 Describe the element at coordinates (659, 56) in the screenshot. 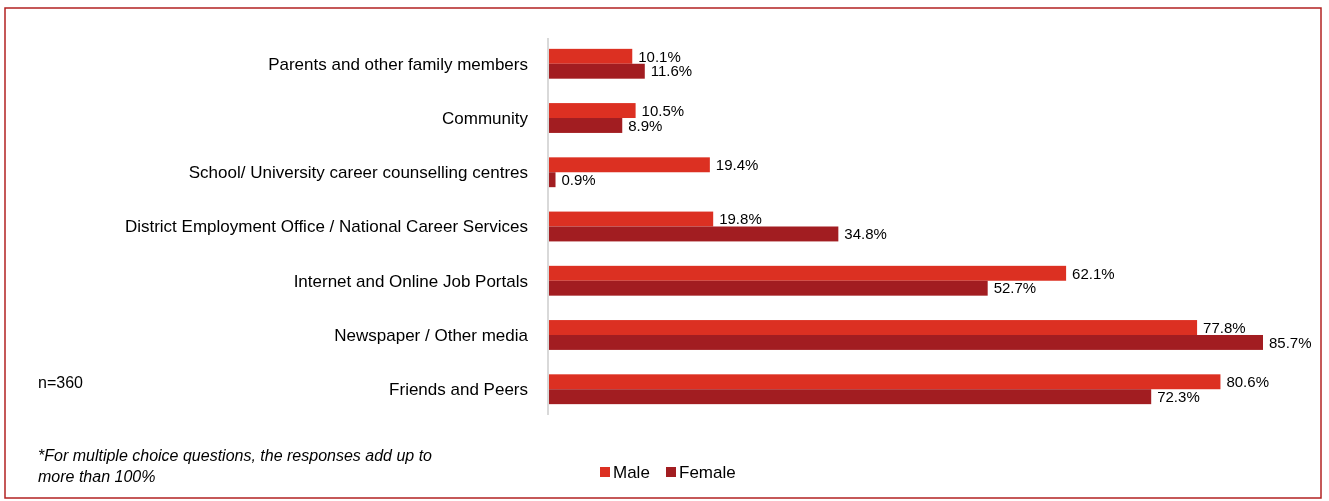

I see `data-label: 10.1%` at that location.